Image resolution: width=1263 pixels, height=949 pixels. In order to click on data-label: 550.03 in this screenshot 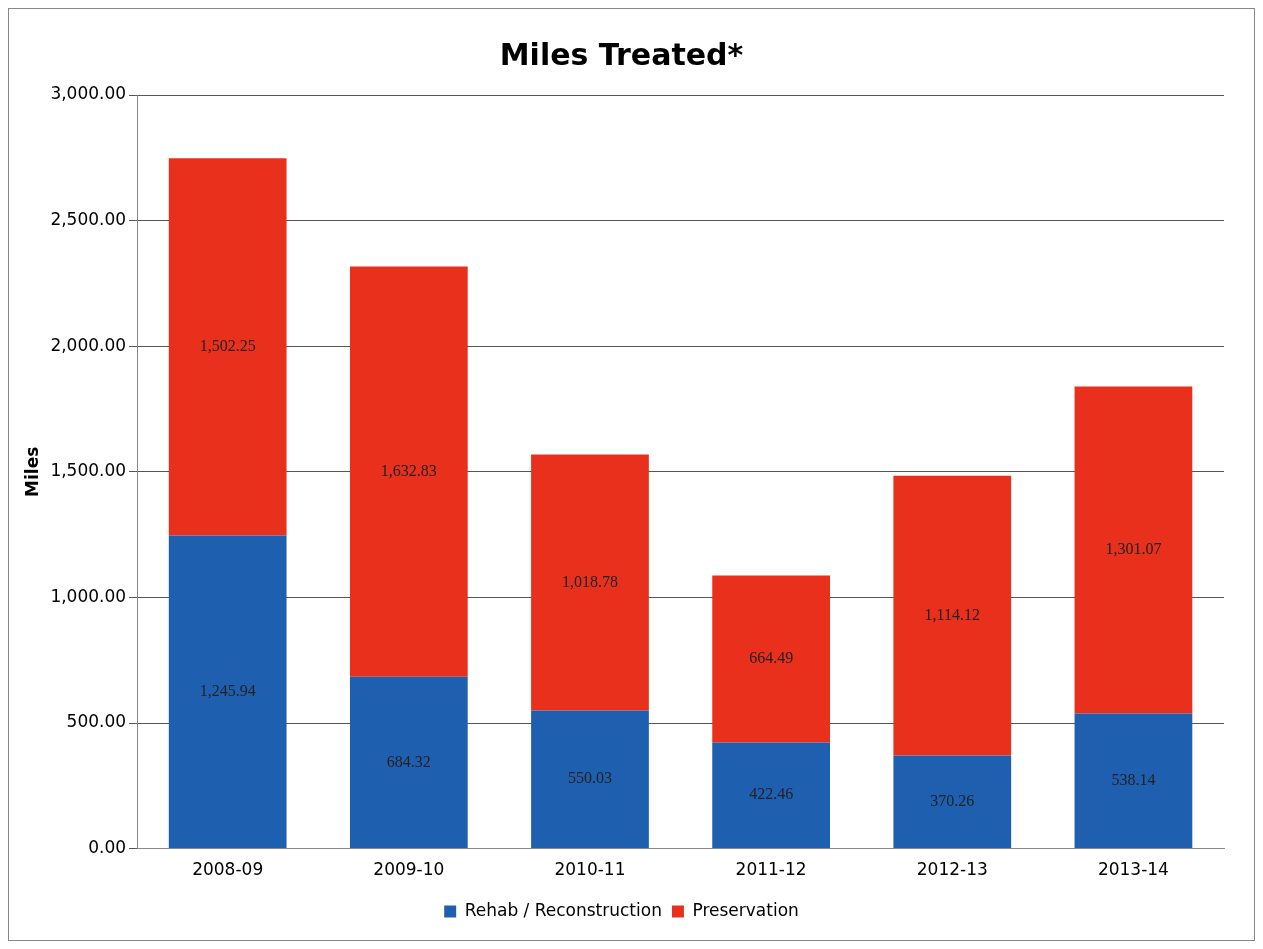, I will do `click(589, 778)`.